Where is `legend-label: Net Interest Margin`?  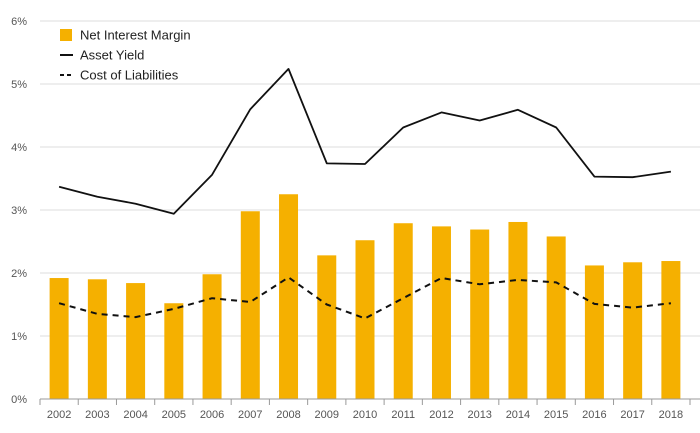
legend-label: Net Interest Margin is located at coordinates (135, 35).